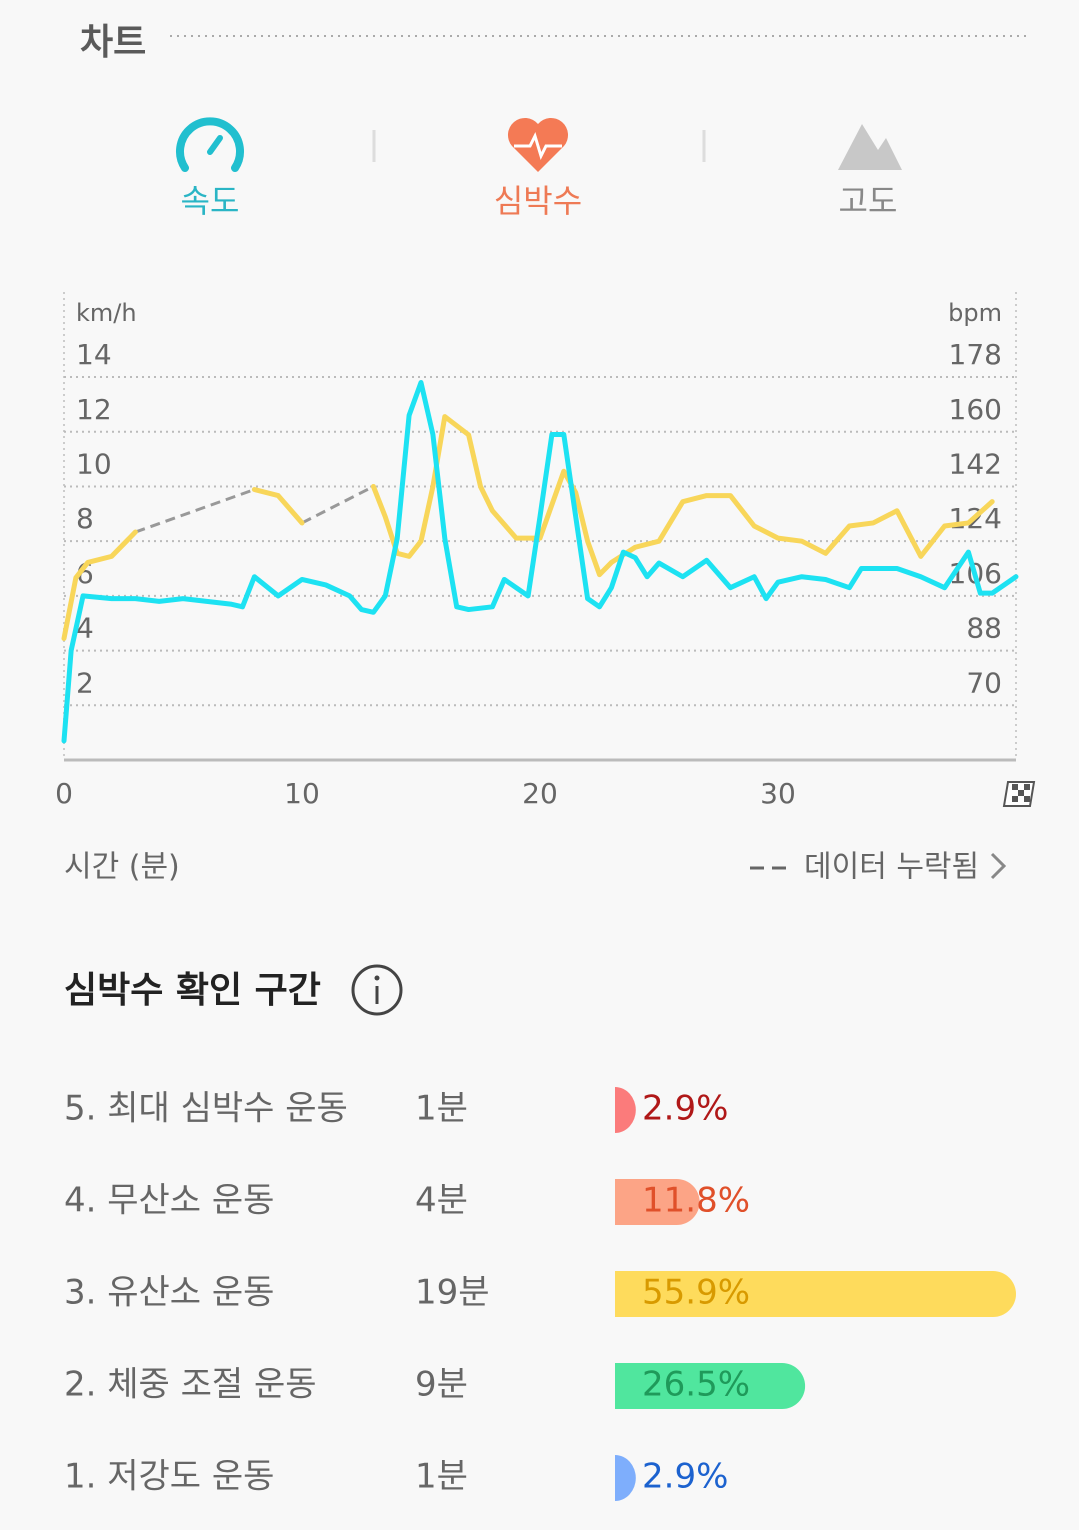  What do you see at coordinates (538, 146) in the screenshot?
I see `heart-icon-pulse` at bounding box center [538, 146].